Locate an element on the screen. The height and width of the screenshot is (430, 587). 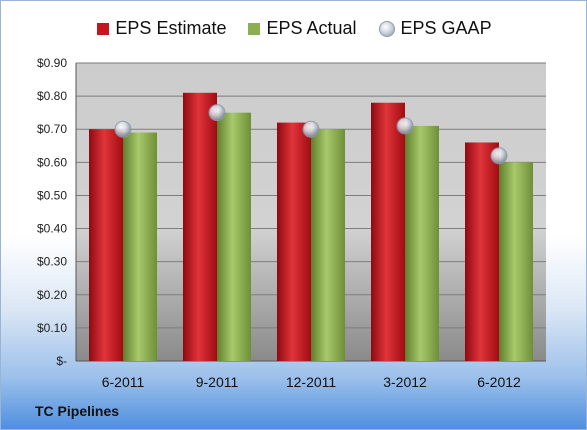
x-tick-label: 6-2011 is located at coordinates (123, 382).